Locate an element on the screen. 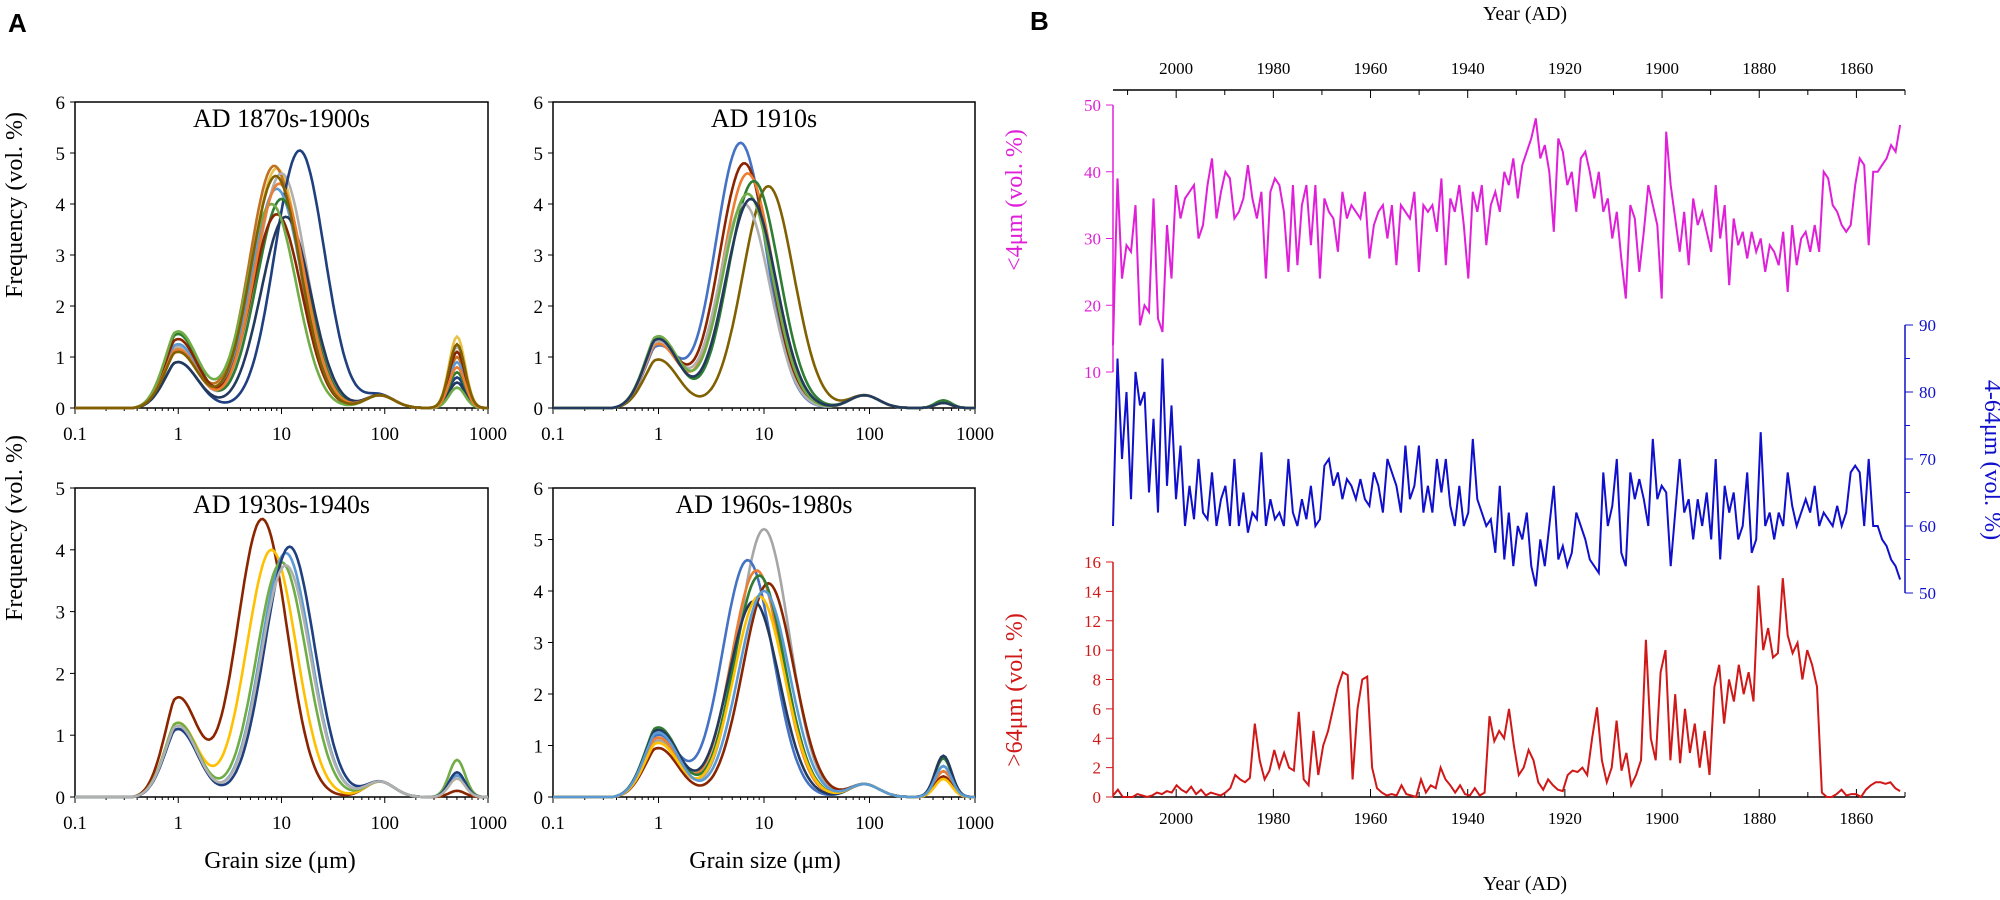  panel-a-ylabel-top: Frequency (vol. %) is located at coordinates (15, 205).